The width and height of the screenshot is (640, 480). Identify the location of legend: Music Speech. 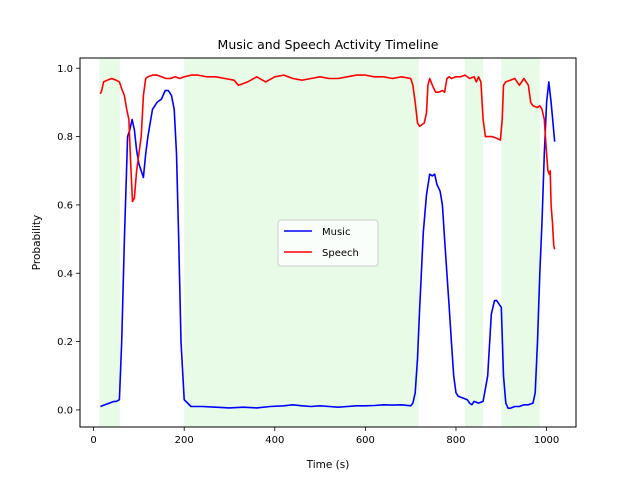
(328, 243).